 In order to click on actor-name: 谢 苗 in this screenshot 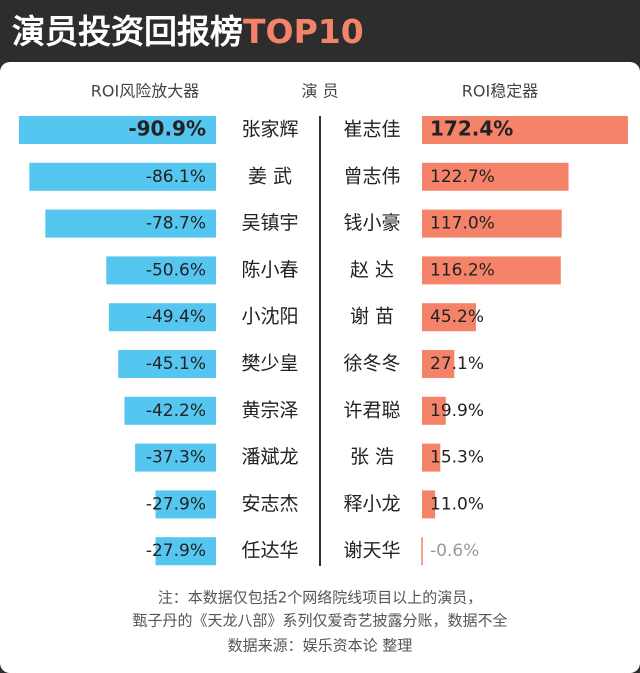, I will do `click(372, 317)`.